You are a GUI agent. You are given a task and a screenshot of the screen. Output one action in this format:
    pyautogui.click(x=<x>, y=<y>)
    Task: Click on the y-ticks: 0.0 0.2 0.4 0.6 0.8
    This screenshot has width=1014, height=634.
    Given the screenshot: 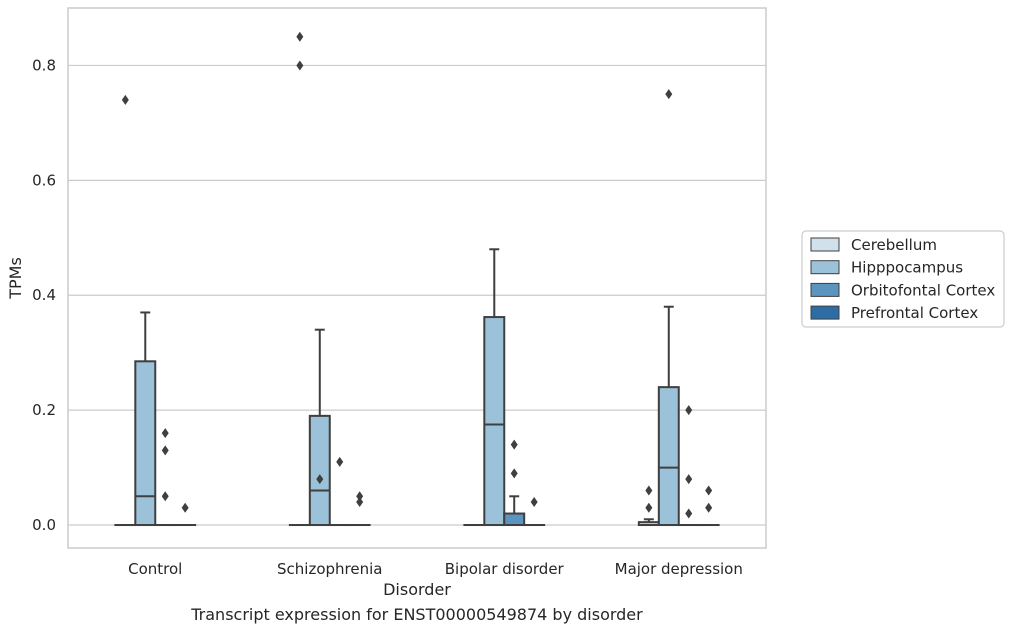 What is the action you would take?
    pyautogui.click(x=44, y=295)
    